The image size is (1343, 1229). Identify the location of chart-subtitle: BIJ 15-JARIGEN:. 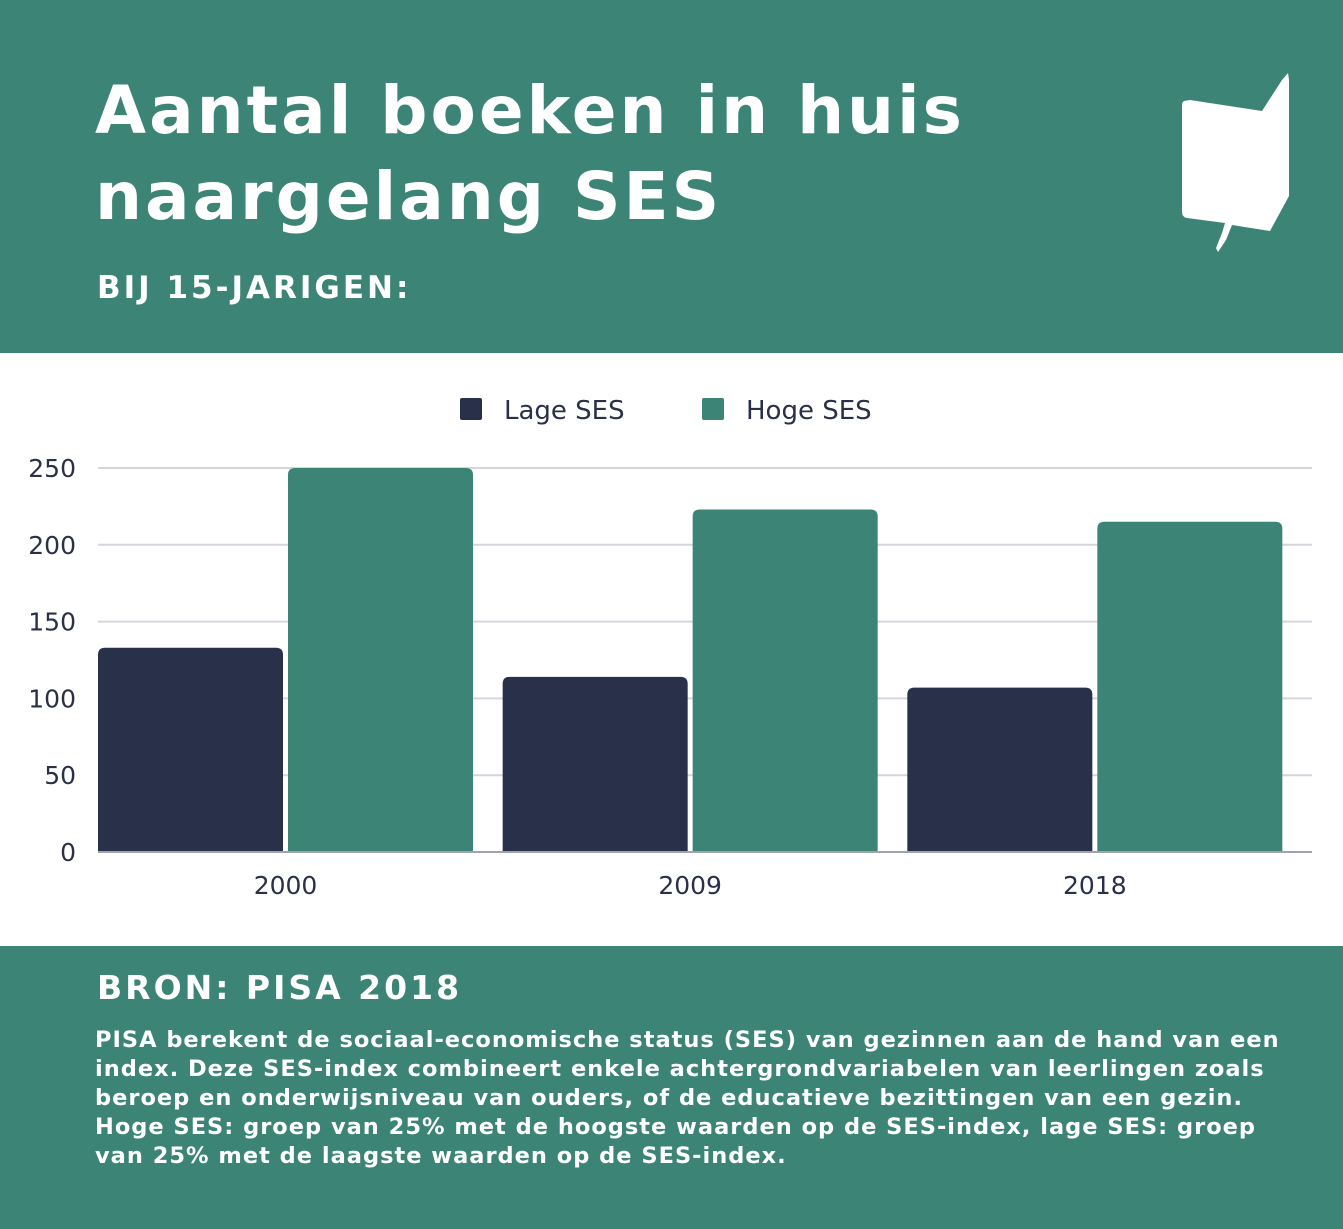
(254, 288).